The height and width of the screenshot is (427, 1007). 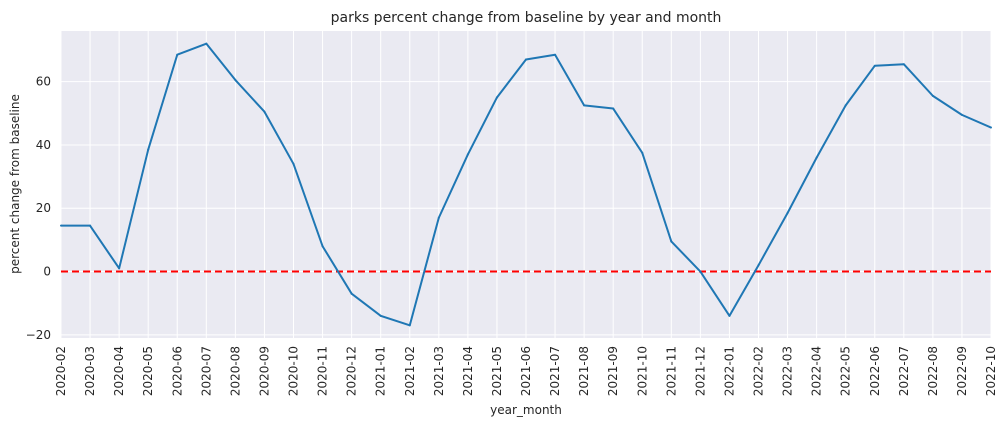 What do you see at coordinates (497, 371) in the screenshot?
I see `x-tick-label: 2021-05` at bounding box center [497, 371].